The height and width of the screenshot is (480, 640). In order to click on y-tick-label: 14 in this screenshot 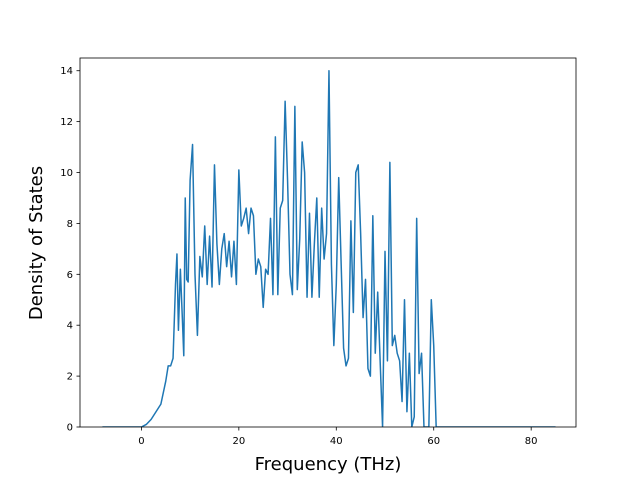, I will do `click(66, 71)`.